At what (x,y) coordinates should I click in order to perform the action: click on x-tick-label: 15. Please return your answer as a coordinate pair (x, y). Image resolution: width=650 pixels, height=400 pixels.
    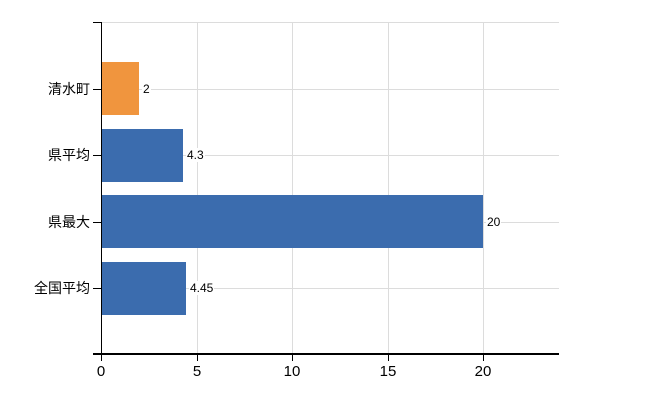
    Looking at the image, I should click on (388, 371).